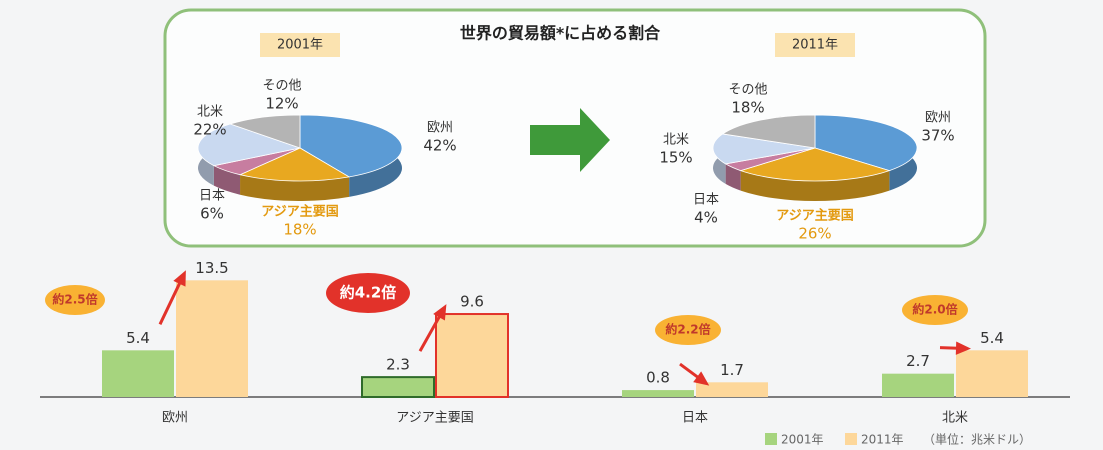 Image resolution: width=1103 pixels, height=450 pixels. What do you see at coordinates (570, 140) in the screenshot?
I see `transition-arrow` at bounding box center [570, 140].